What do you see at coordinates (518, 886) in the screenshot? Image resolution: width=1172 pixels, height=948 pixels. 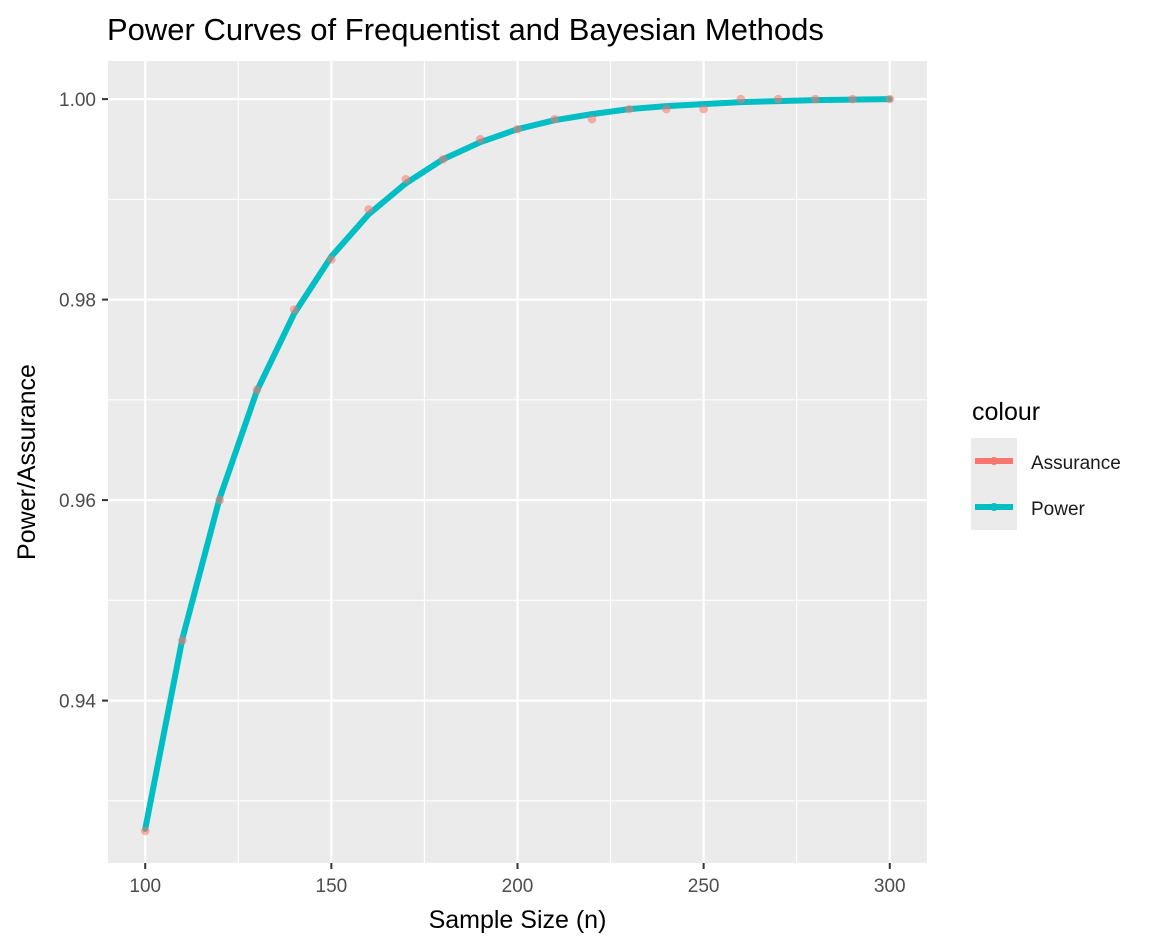 I see `x-tick-label: 200` at bounding box center [518, 886].